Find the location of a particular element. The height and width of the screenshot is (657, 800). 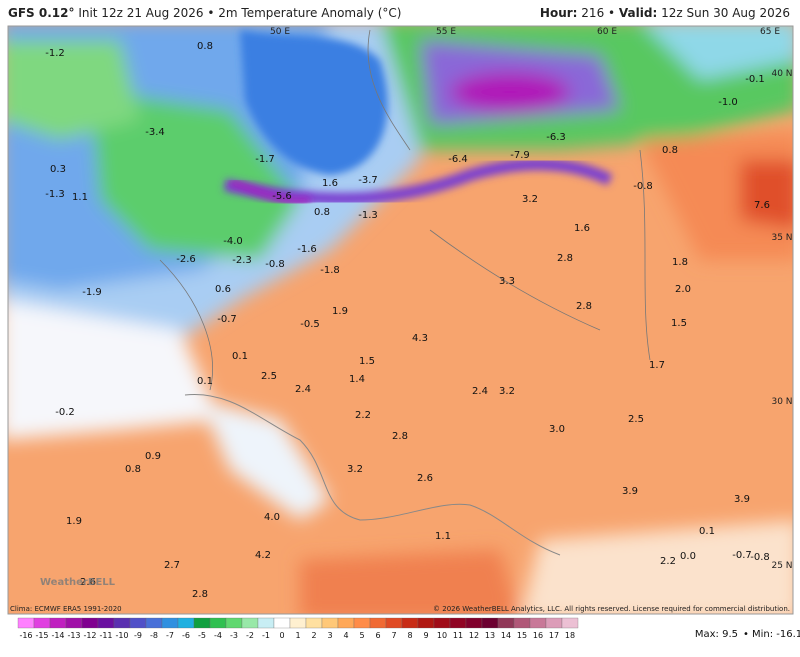

map-value: -1.7 is located at coordinates (265, 159).